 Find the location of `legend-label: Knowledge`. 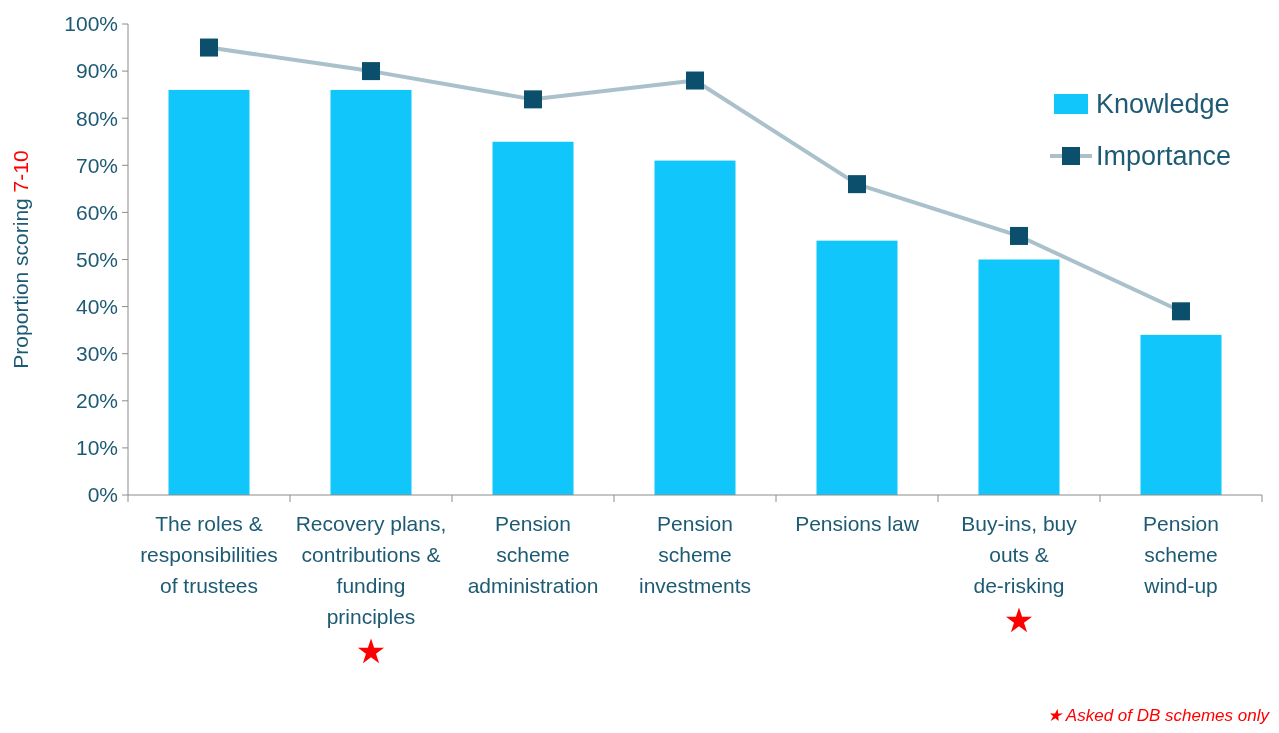

legend-label: Knowledge is located at coordinates (1163, 104).